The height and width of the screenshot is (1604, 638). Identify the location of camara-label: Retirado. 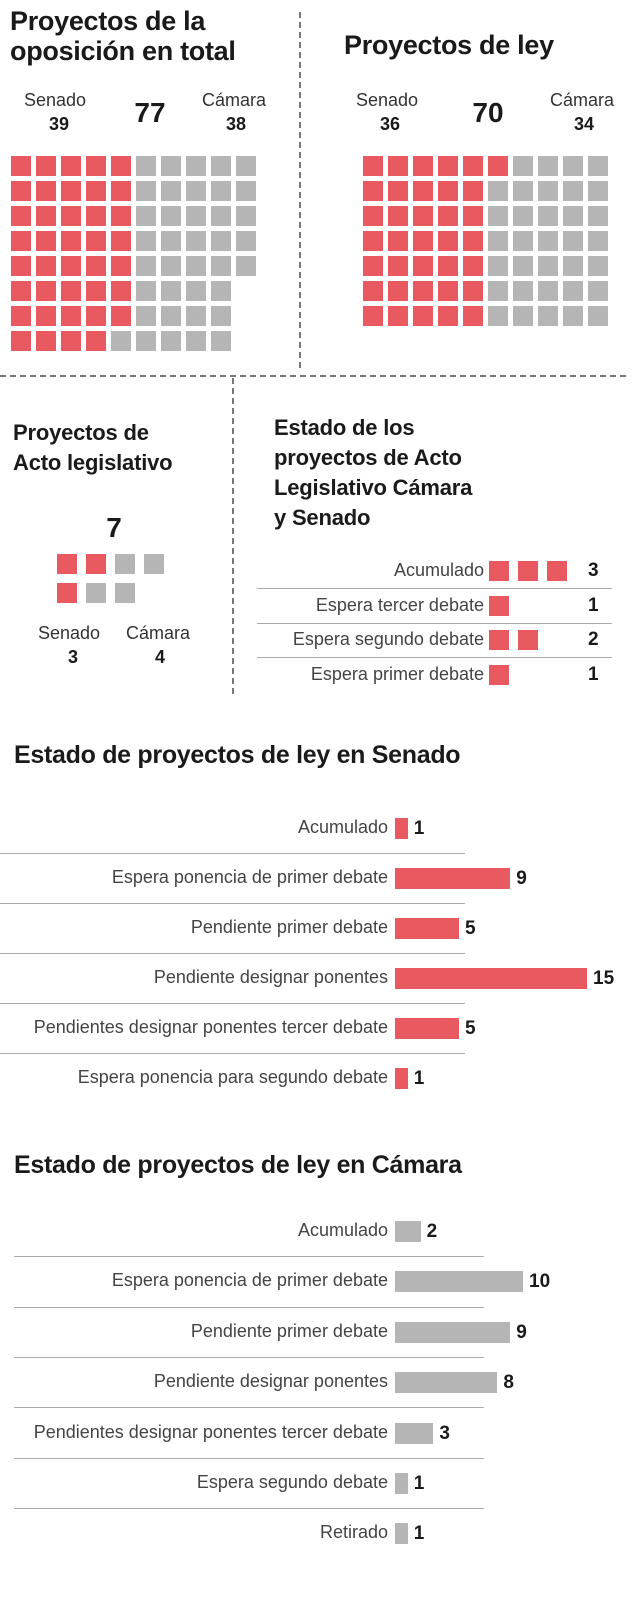
(353, 1532).